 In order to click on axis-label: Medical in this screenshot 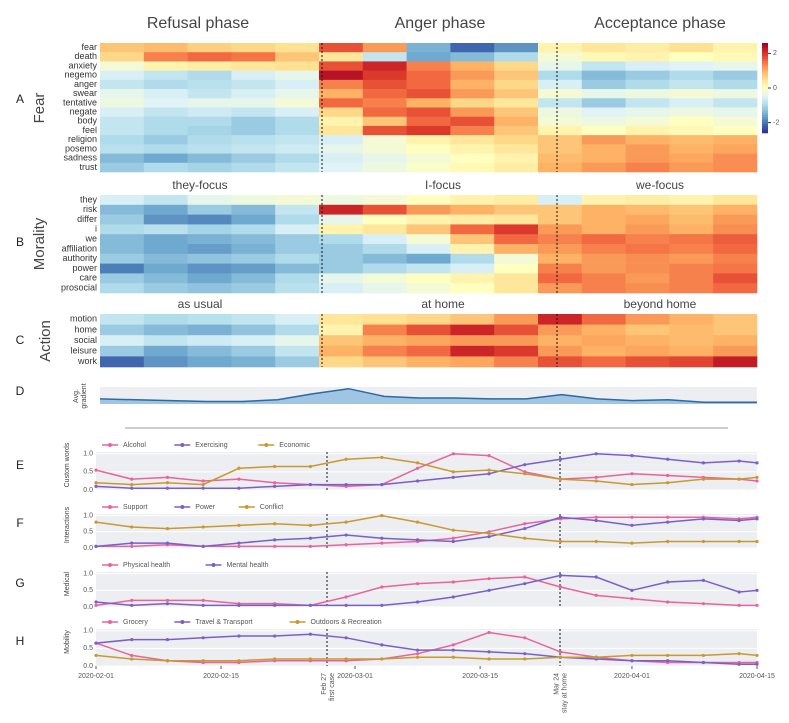, I will do `click(67, 583)`.